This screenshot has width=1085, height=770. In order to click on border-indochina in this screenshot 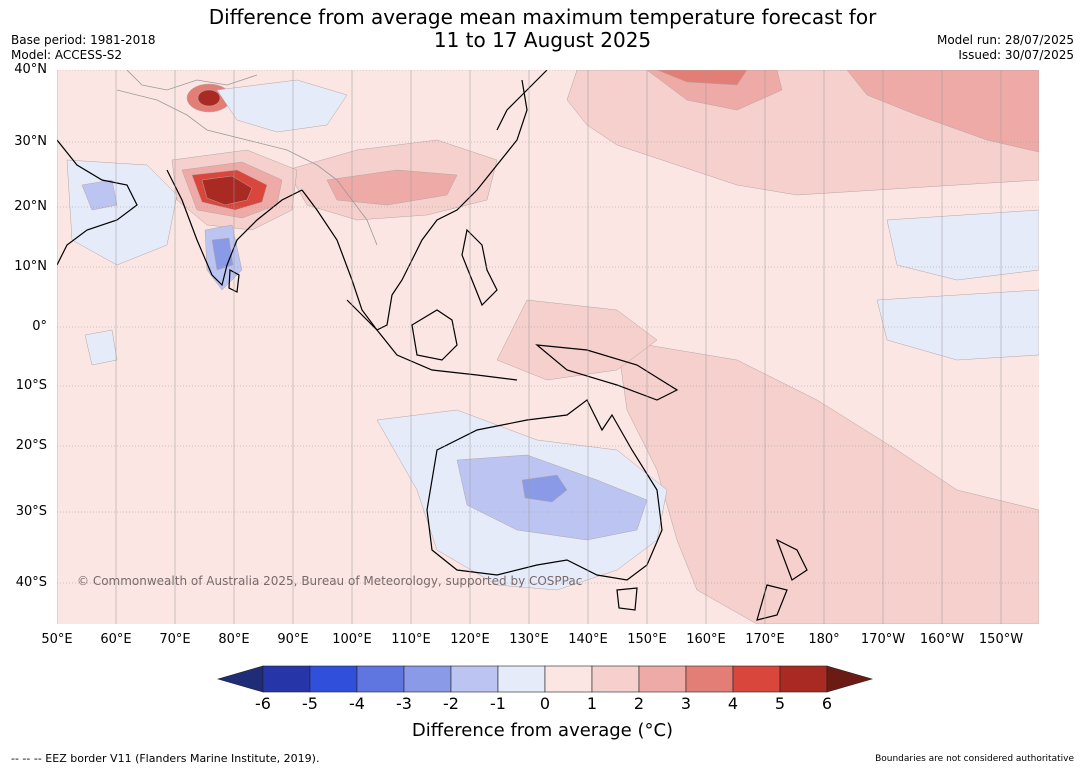, I will do `click(357, 212)`.